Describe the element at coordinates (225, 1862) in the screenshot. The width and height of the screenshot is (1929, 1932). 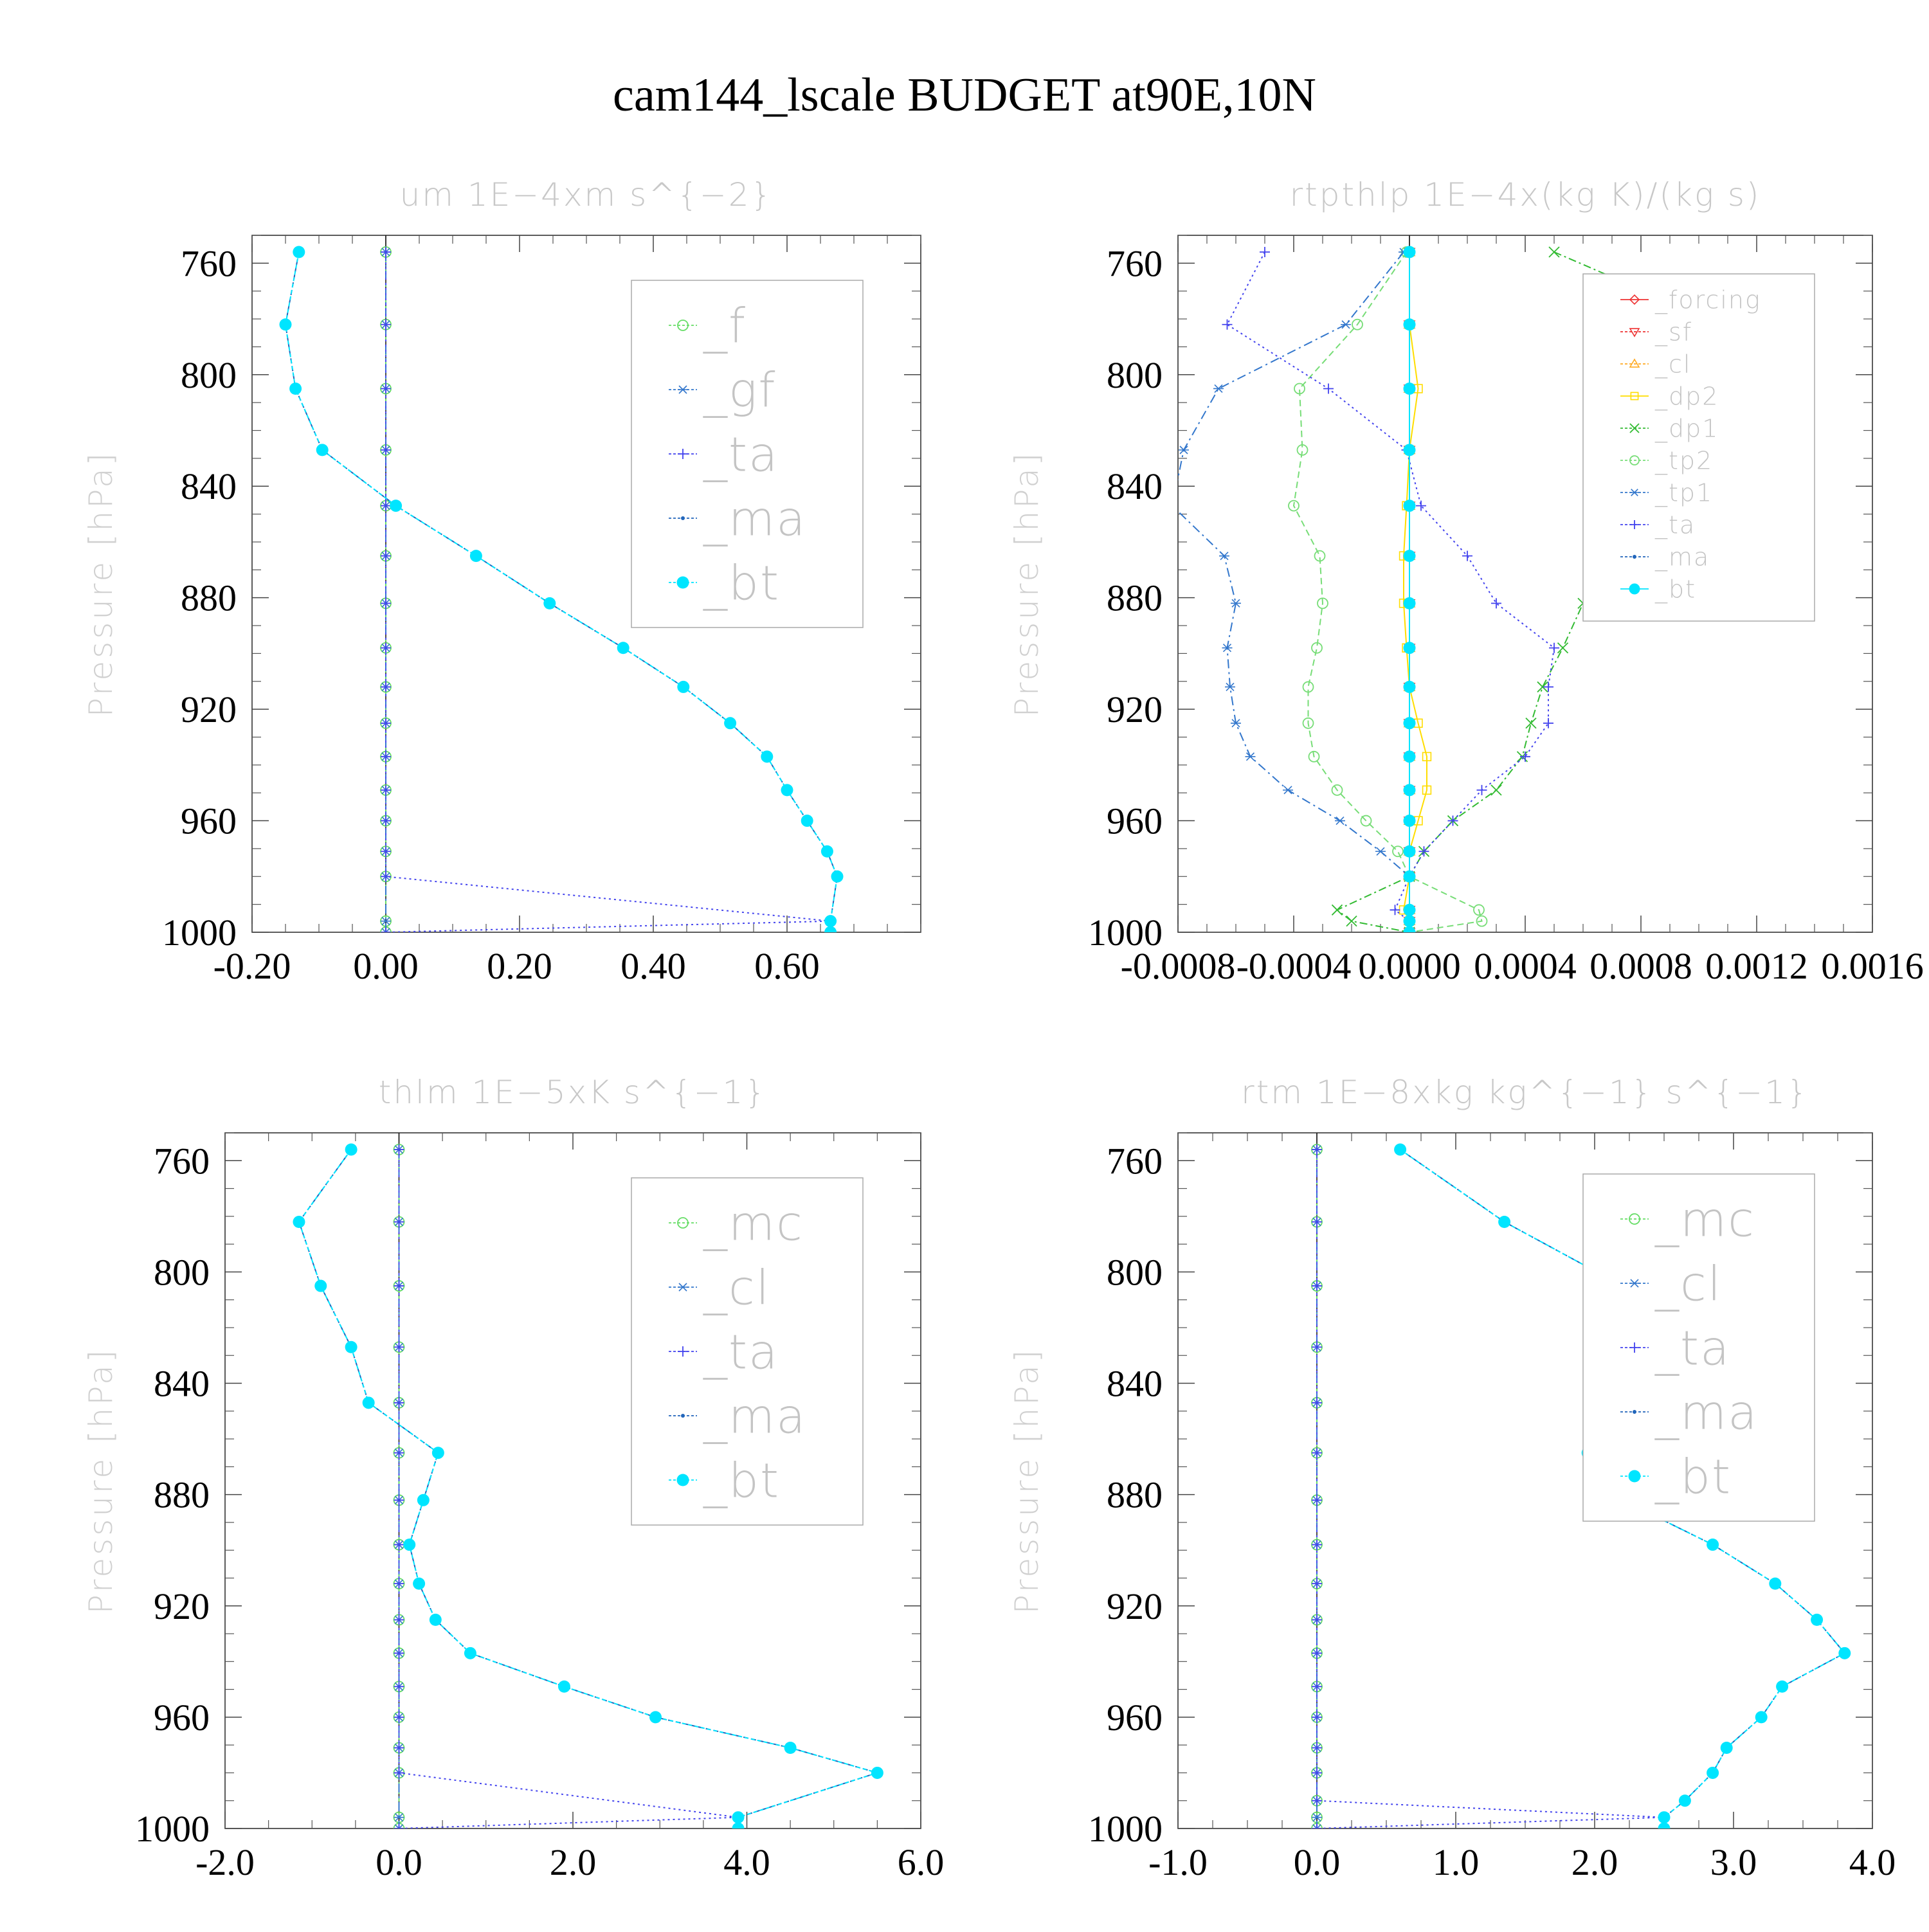
I see `x-tick-label: -2.0` at that location.